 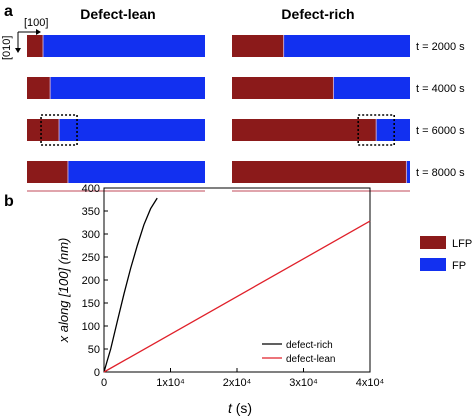 I want to click on direction-100-label: [100], so click(x=36, y=23).